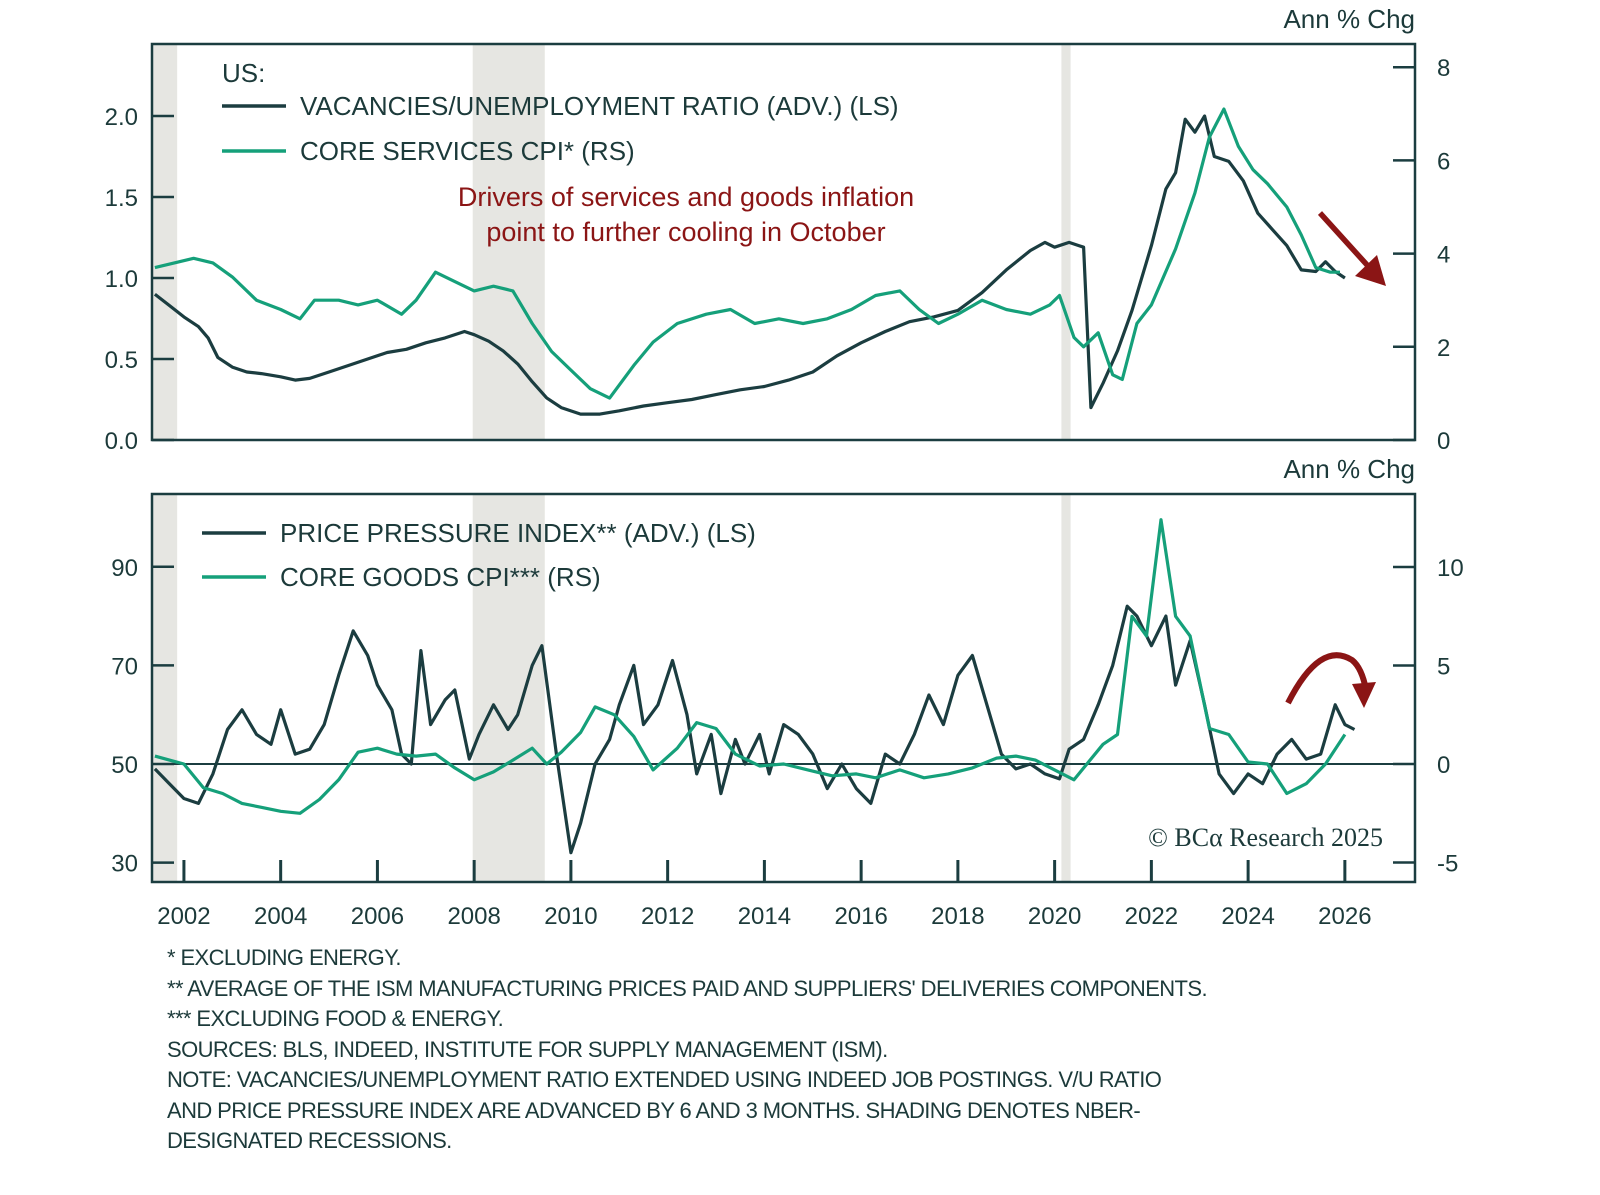 The width and height of the screenshot is (1600, 1195). Describe the element at coordinates (377, 916) in the screenshot. I see `x-tick-label: 2006` at that location.